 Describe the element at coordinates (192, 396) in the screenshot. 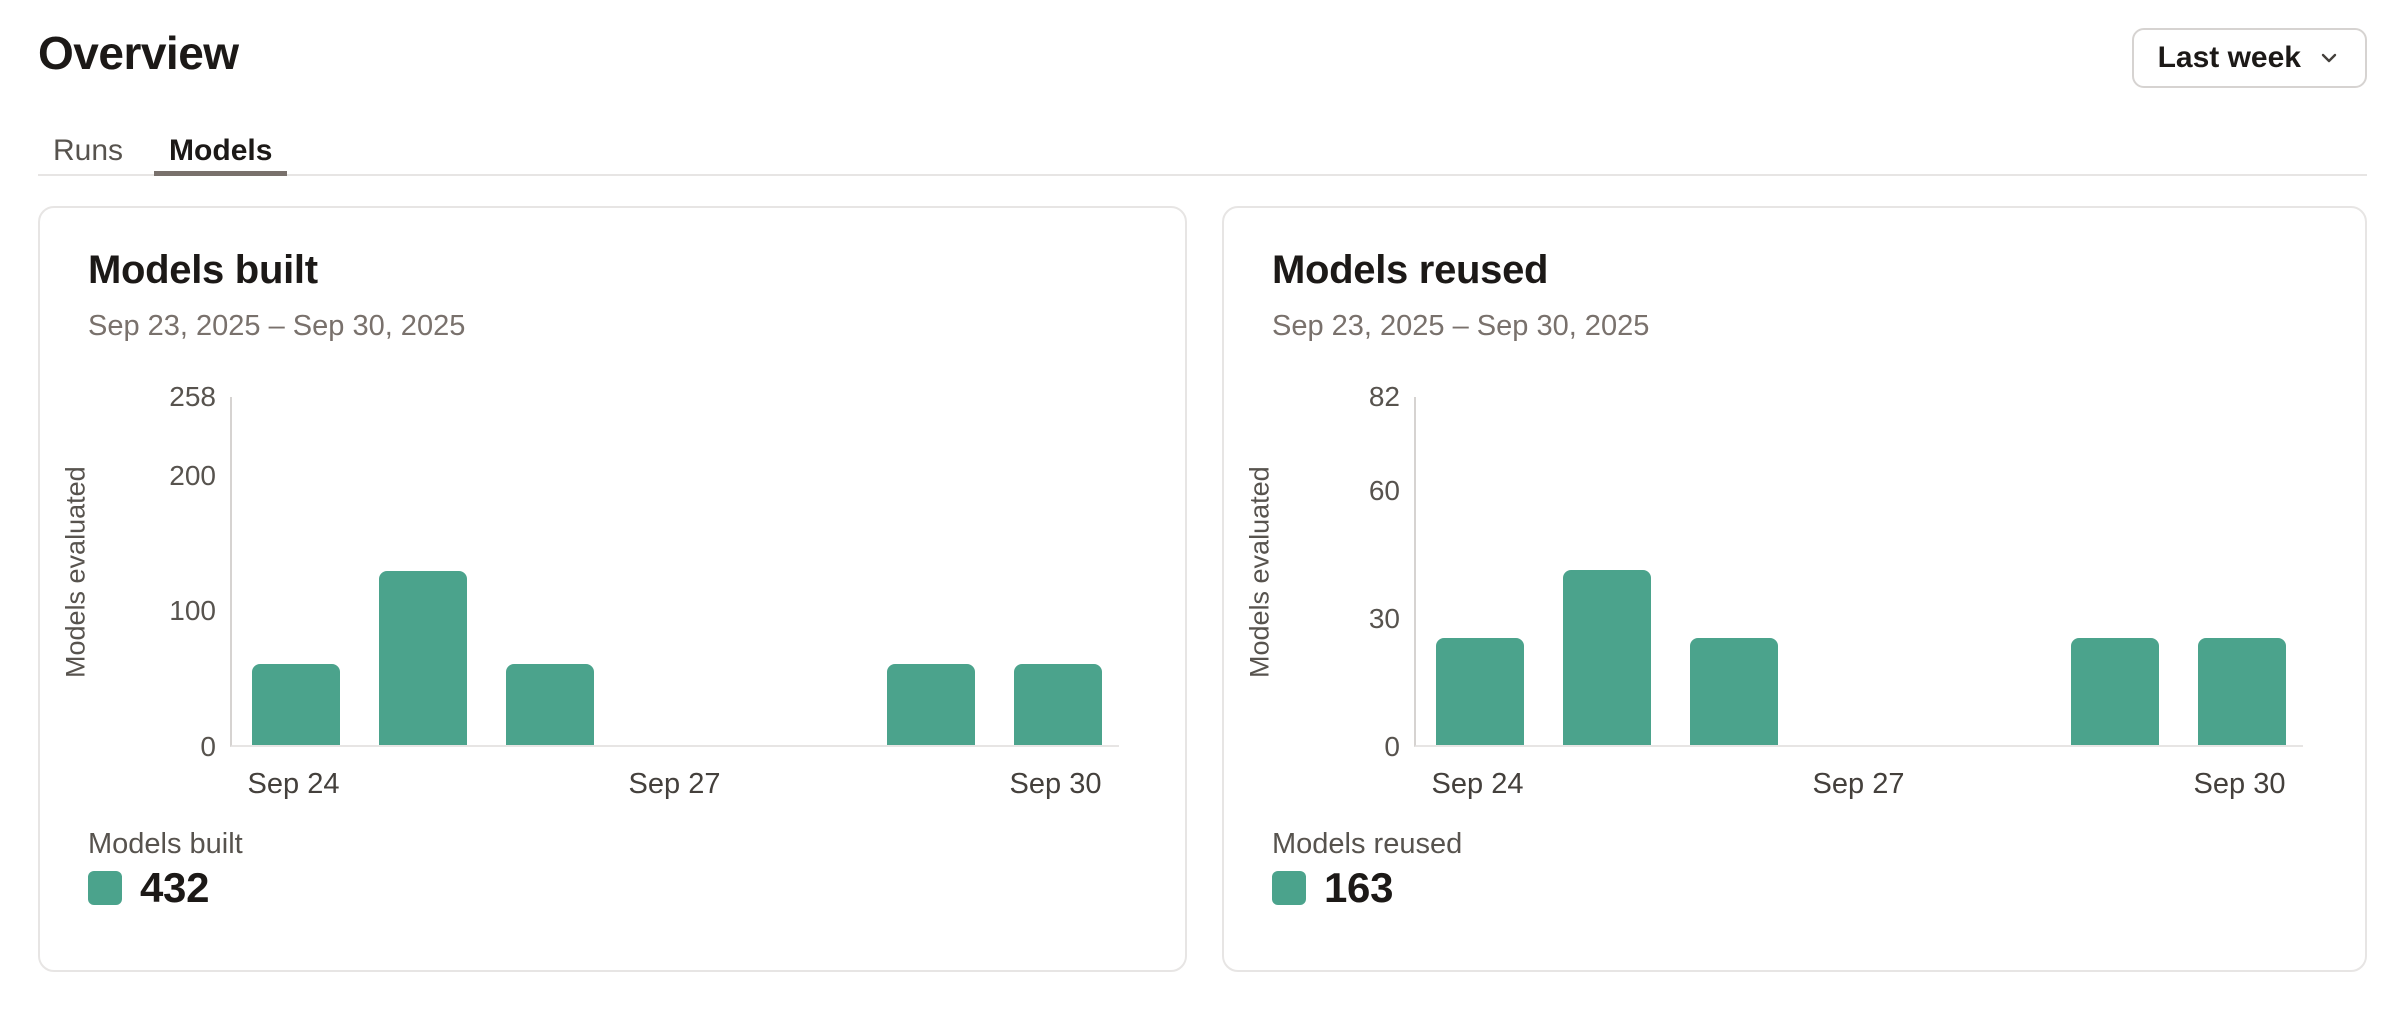

I see `y-axis-tick-label: 258` at that location.